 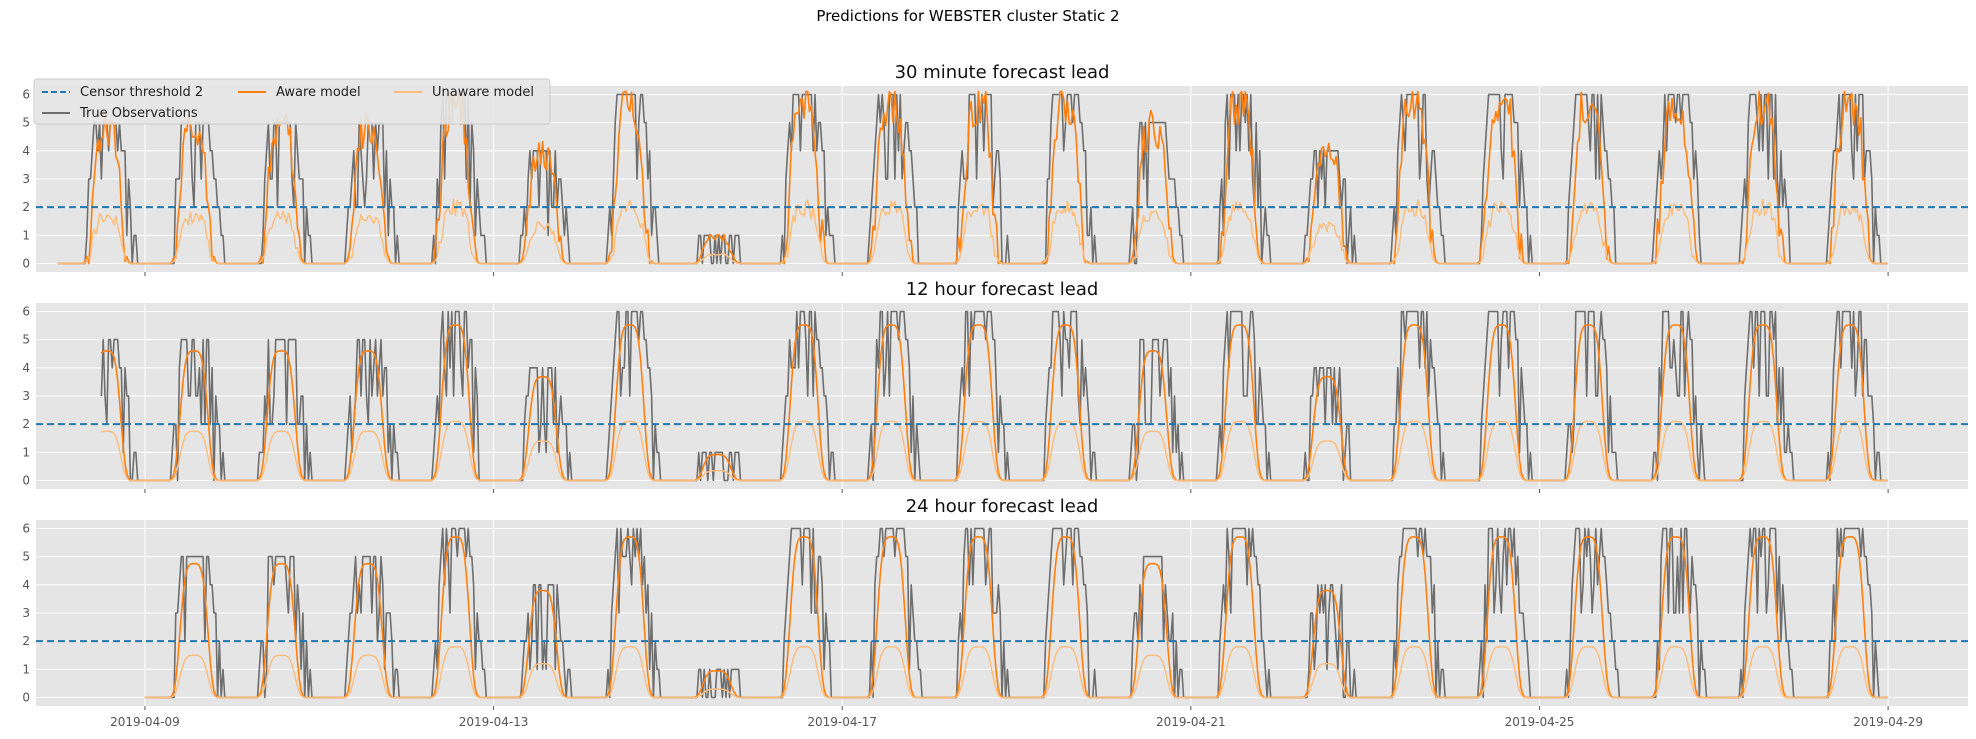 What do you see at coordinates (1002, 72) in the screenshot?
I see `panel-title: 30 minute forecast lead` at bounding box center [1002, 72].